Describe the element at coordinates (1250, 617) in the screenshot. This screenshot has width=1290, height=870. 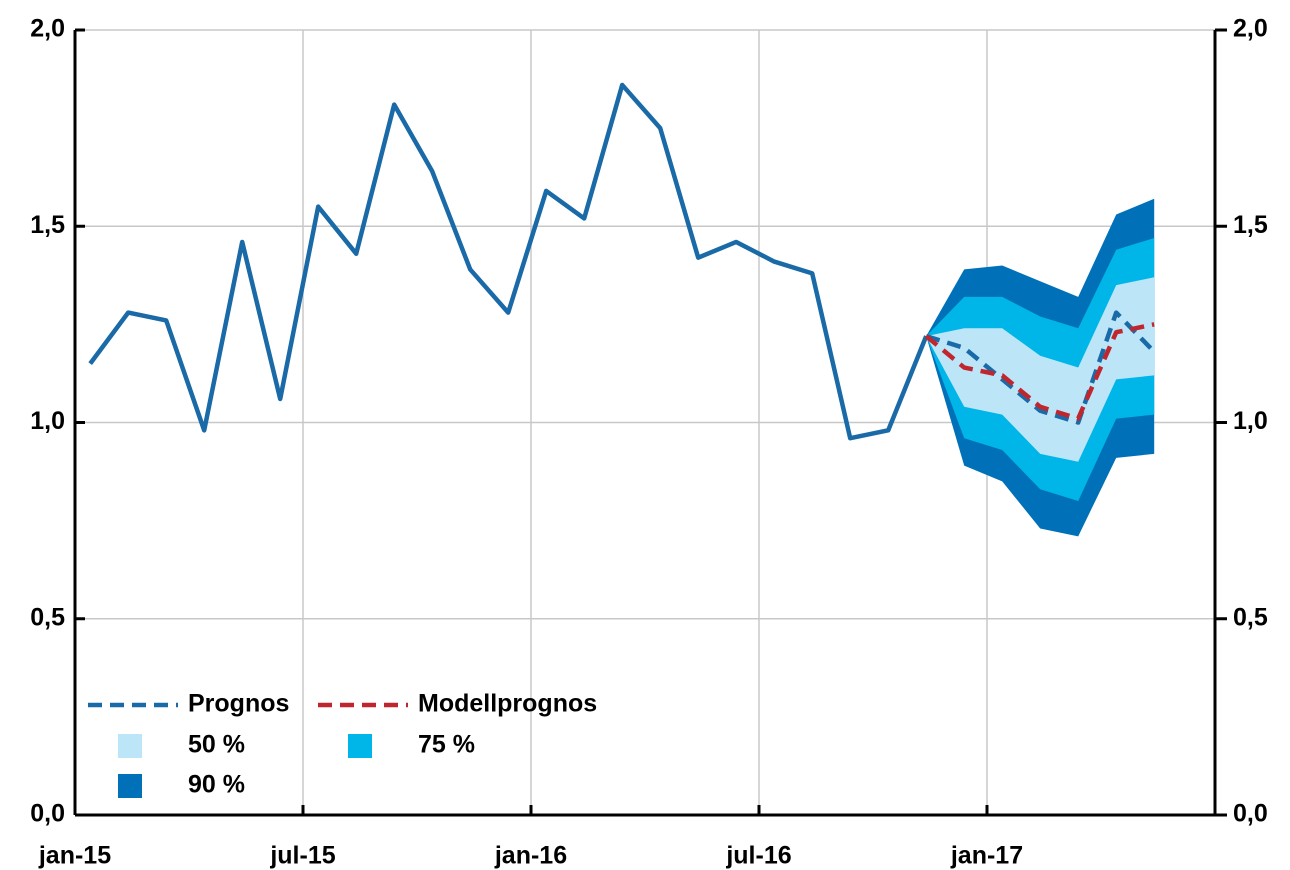
I see `y2-tick-label: 0,5` at that location.